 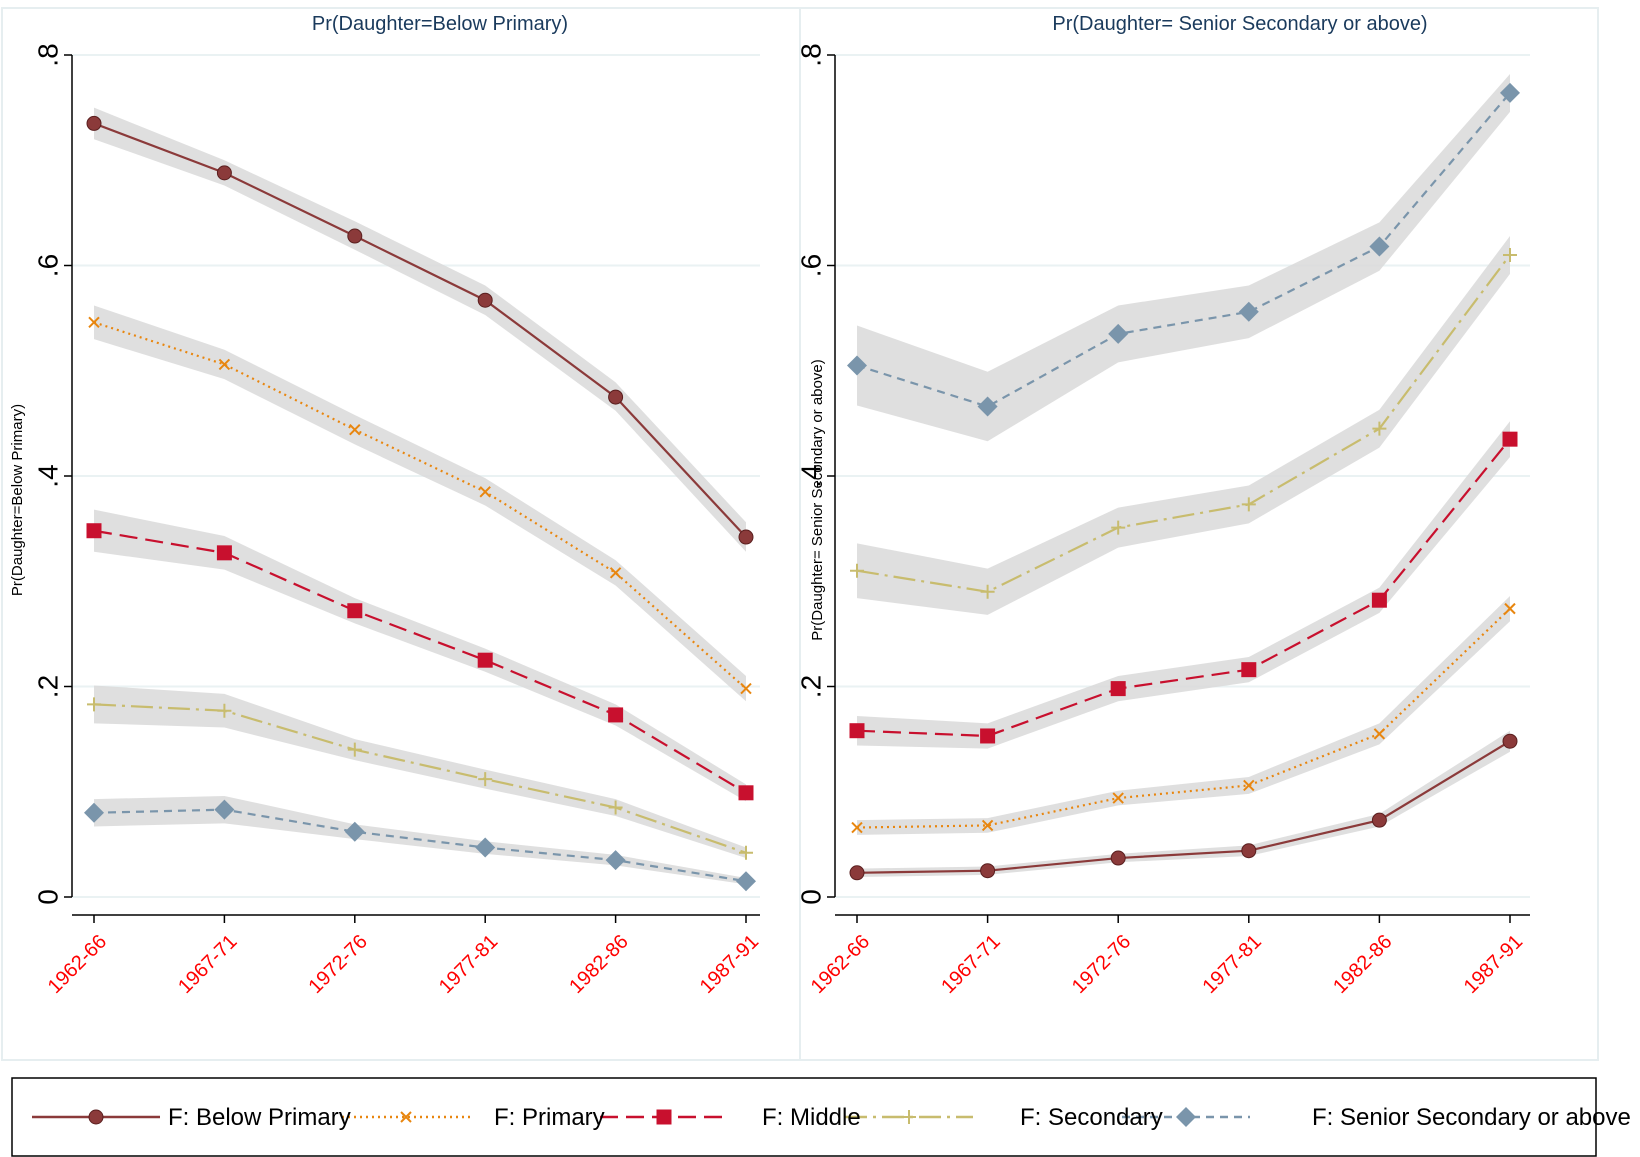 I want to click on left-y-axis-label: Pr(Daughter=Below Primary), so click(x=17, y=500).